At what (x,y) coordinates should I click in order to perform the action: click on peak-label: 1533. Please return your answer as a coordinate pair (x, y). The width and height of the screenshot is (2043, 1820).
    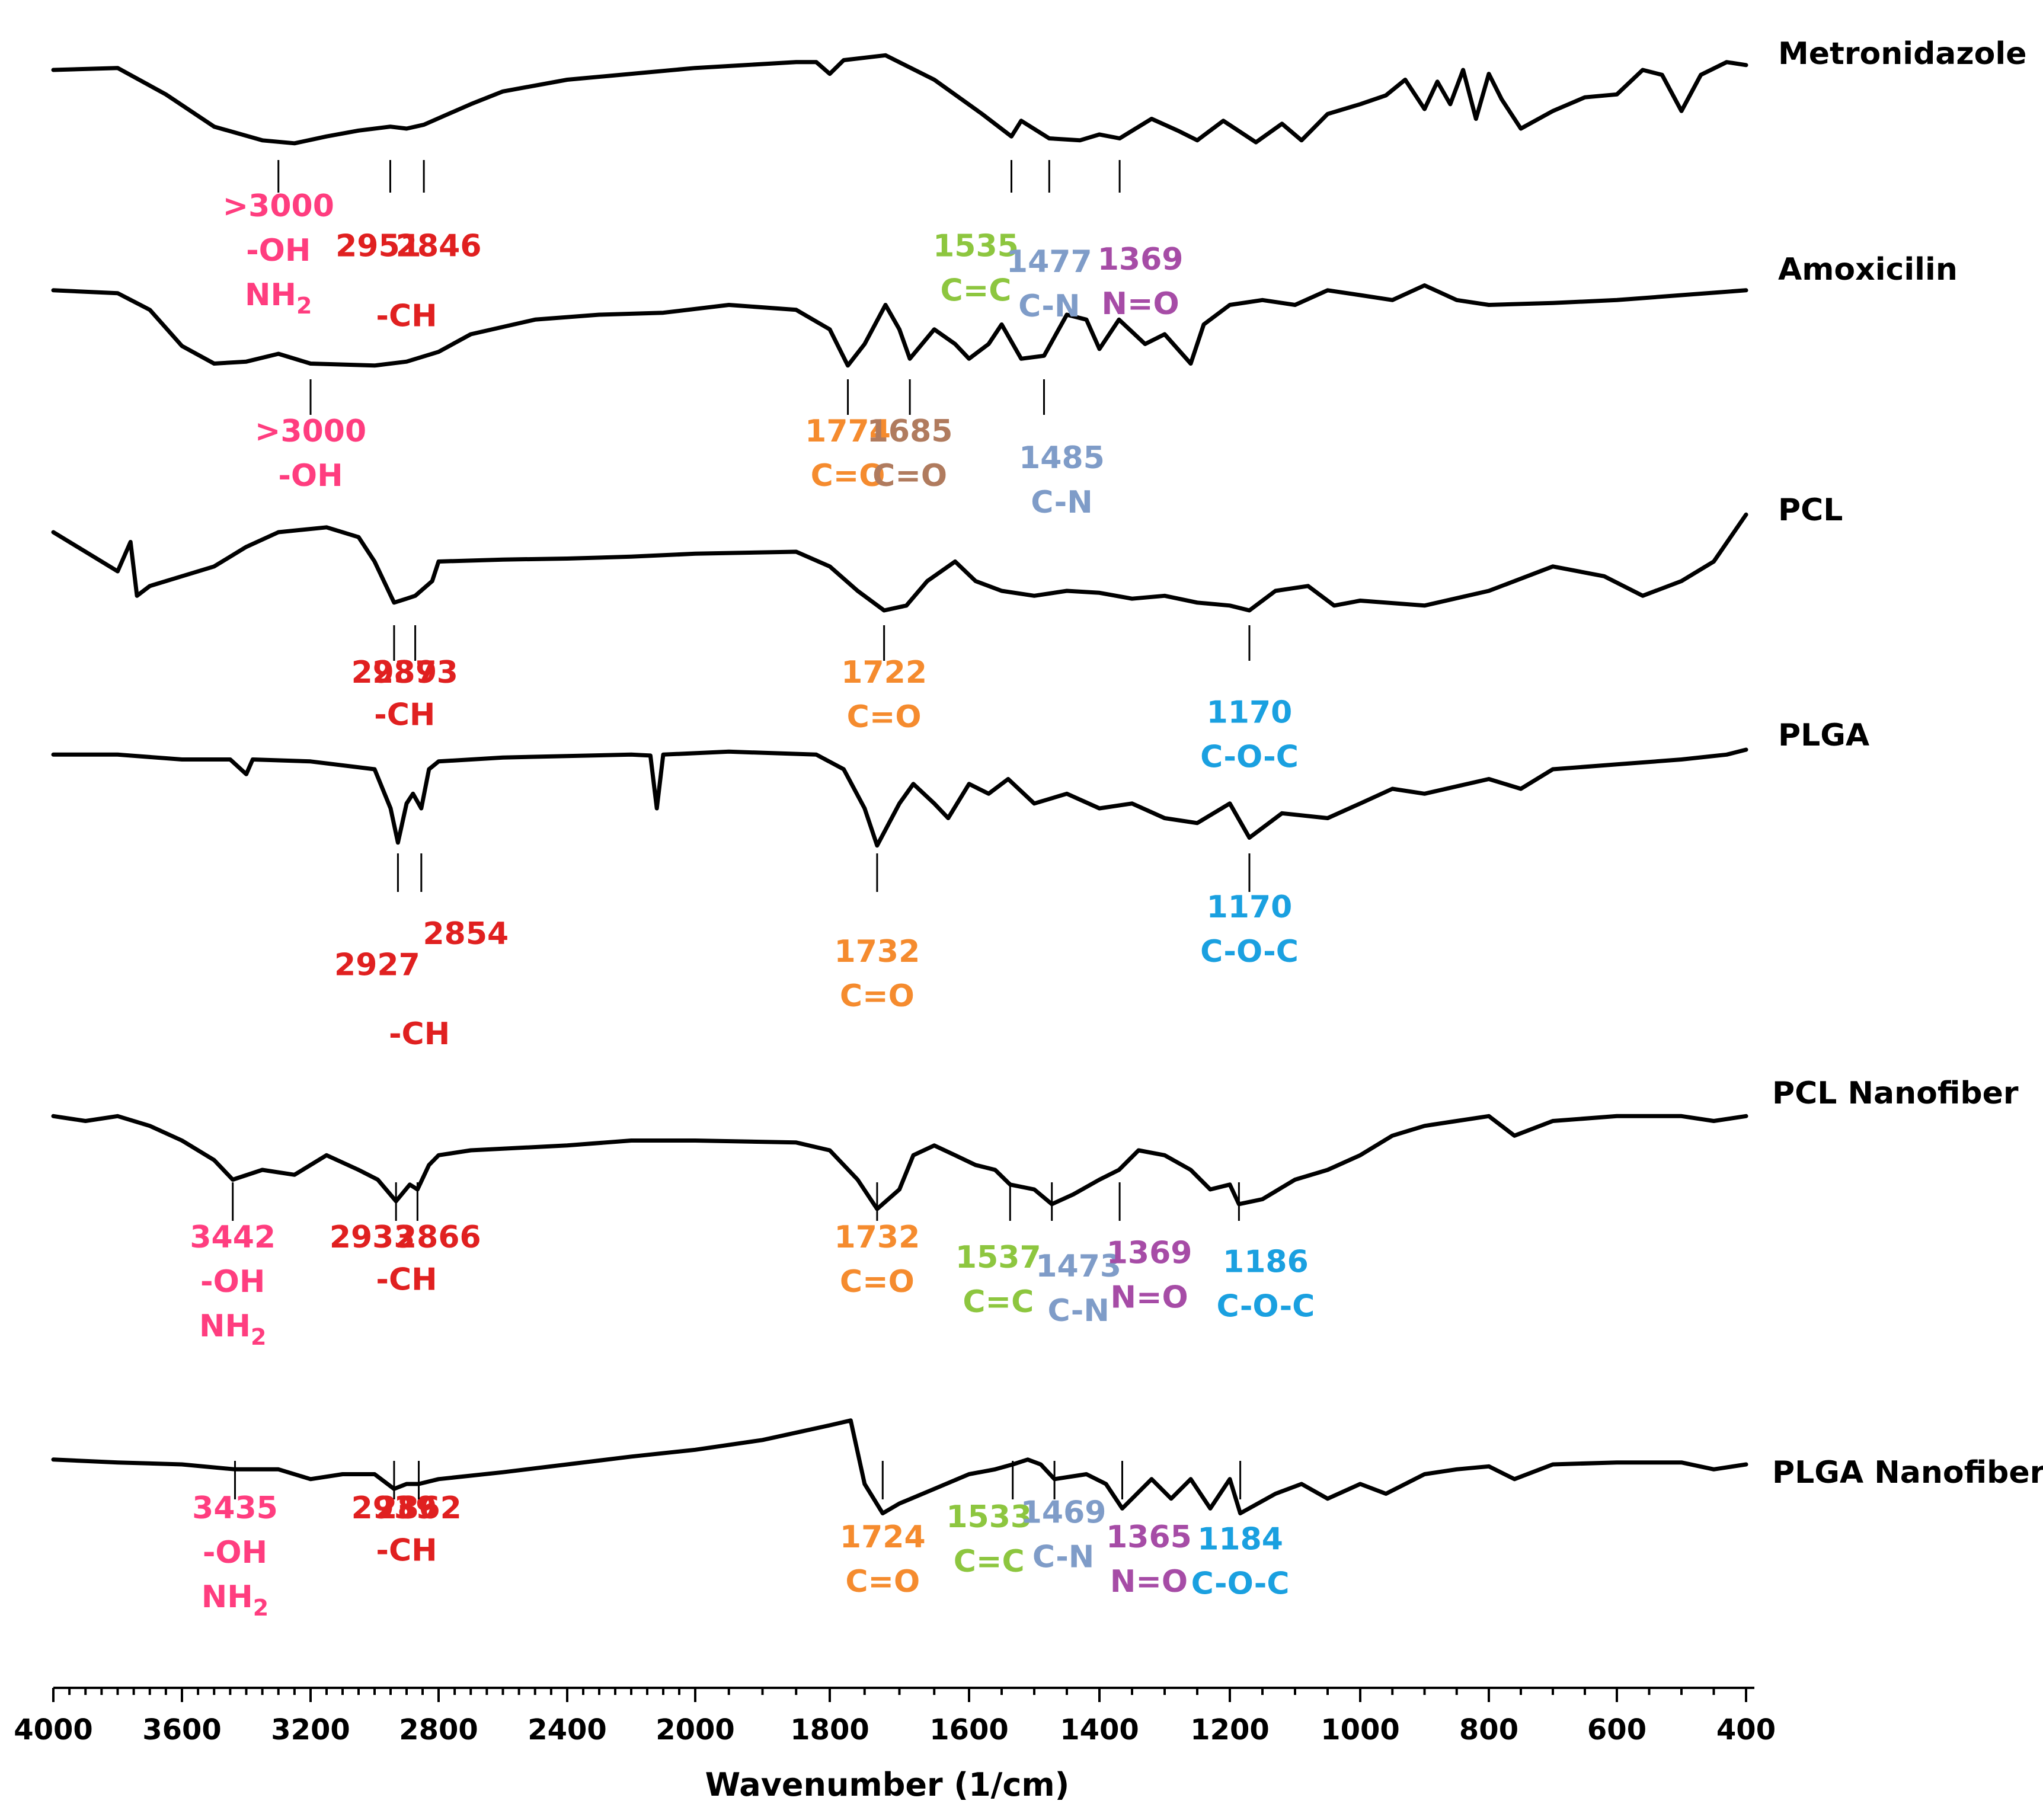
    Looking at the image, I should click on (989, 1517).